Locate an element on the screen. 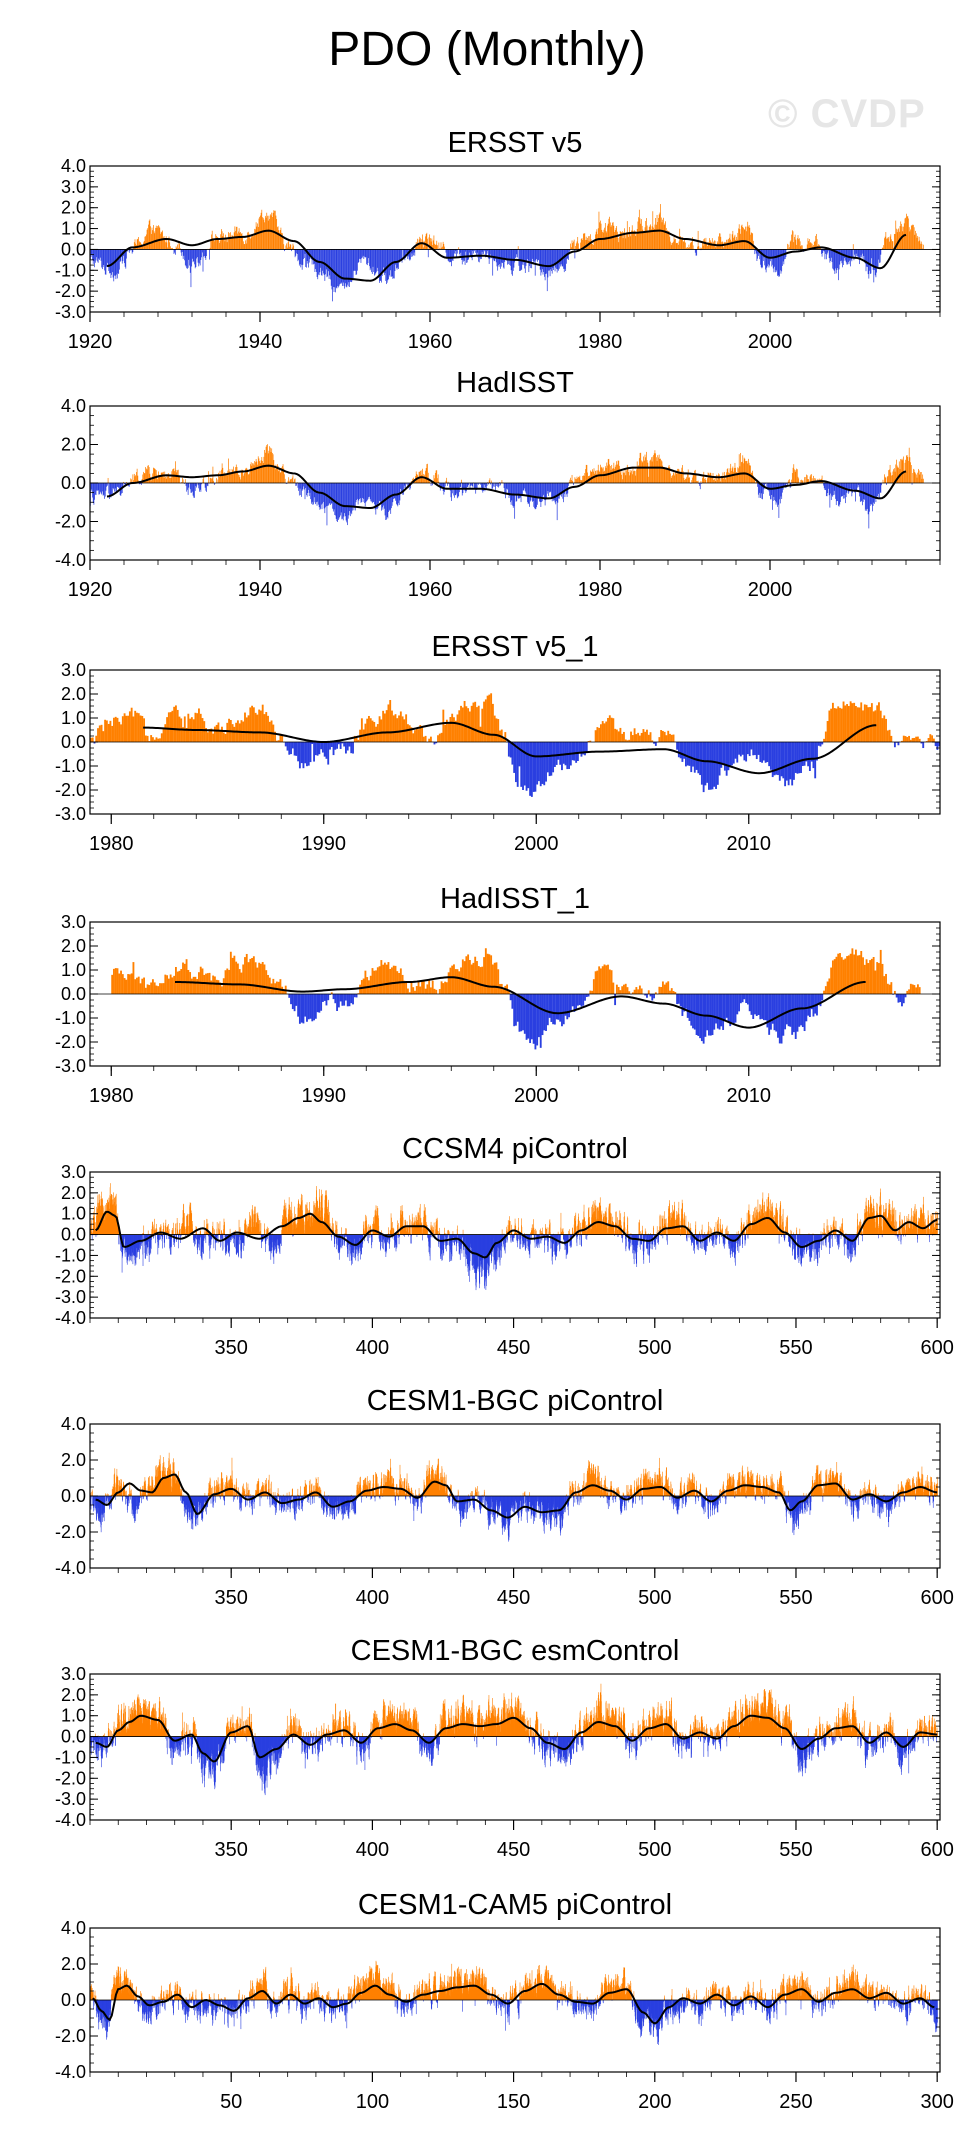  y-tick-label: 0.0 is located at coordinates (73, 483).